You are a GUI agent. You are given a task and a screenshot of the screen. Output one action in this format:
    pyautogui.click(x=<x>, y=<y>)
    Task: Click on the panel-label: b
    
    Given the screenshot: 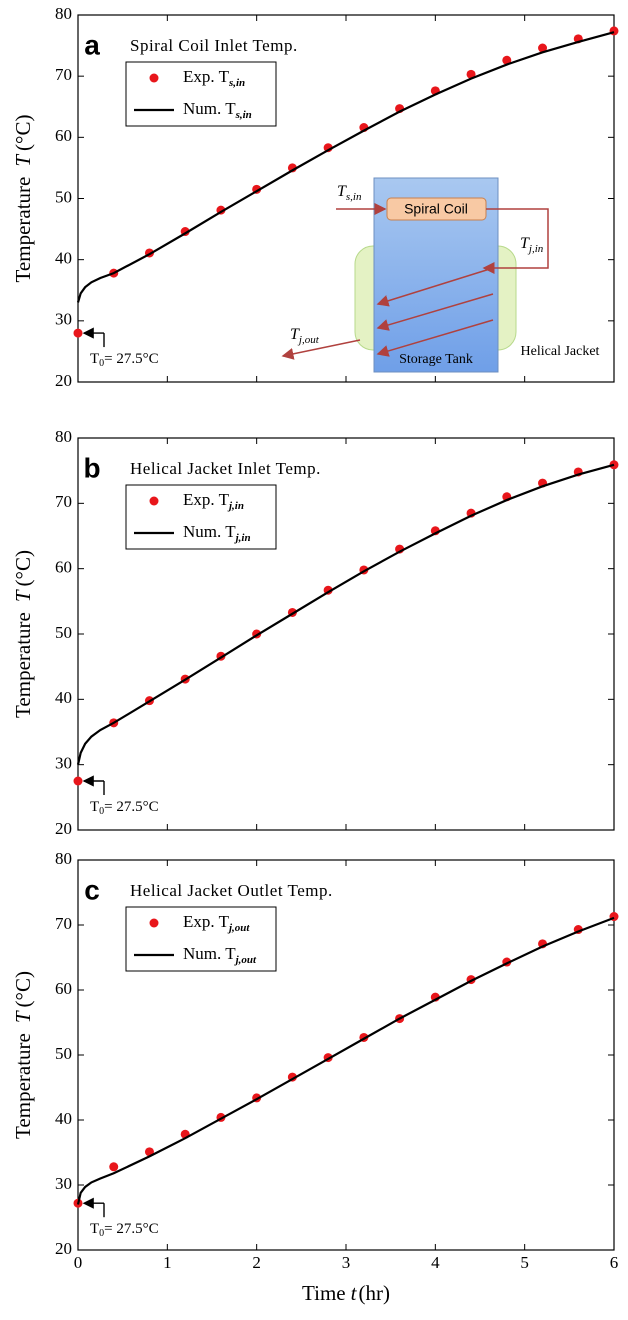 What is the action you would take?
    pyautogui.click(x=91, y=467)
    